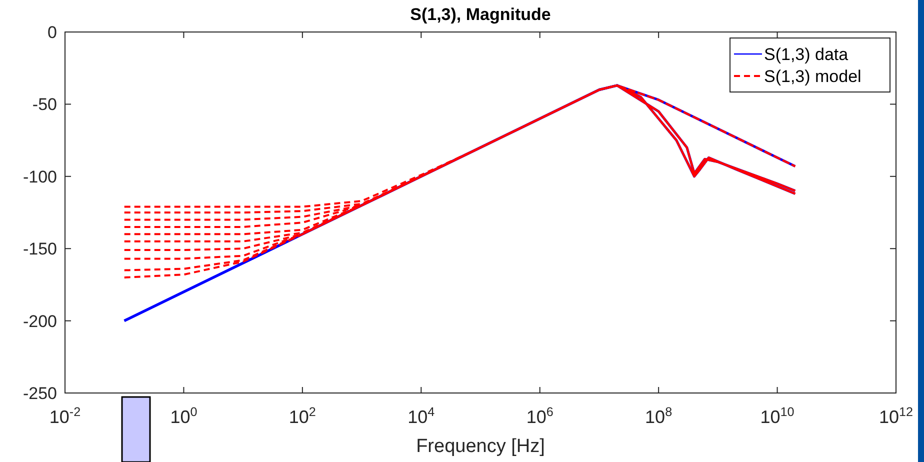  I want to click on x-tick-label: 10$^{10}$, so click(777, 416).